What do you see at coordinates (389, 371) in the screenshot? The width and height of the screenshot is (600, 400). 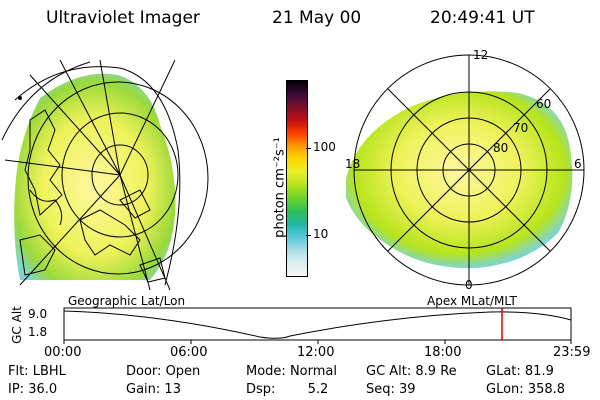 I see `status-gcalt-label: GC Alt:` at bounding box center [389, 371].